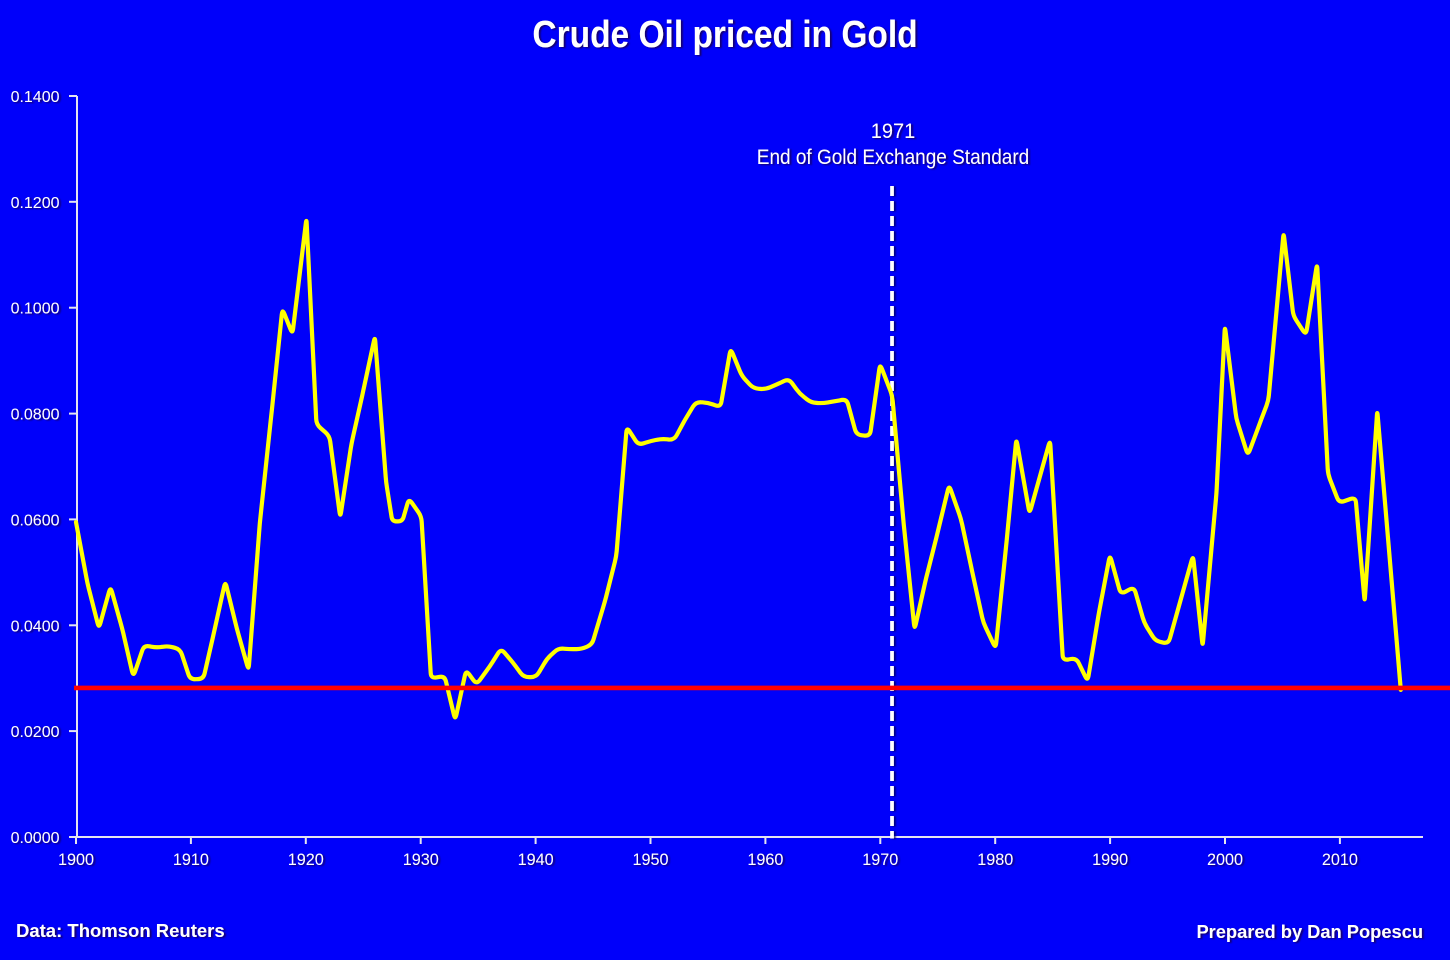  What do you see at coordinates (35, 415) in the screenshot?
I see `svg-text: 0.0800` at bounding box center [35, 415].